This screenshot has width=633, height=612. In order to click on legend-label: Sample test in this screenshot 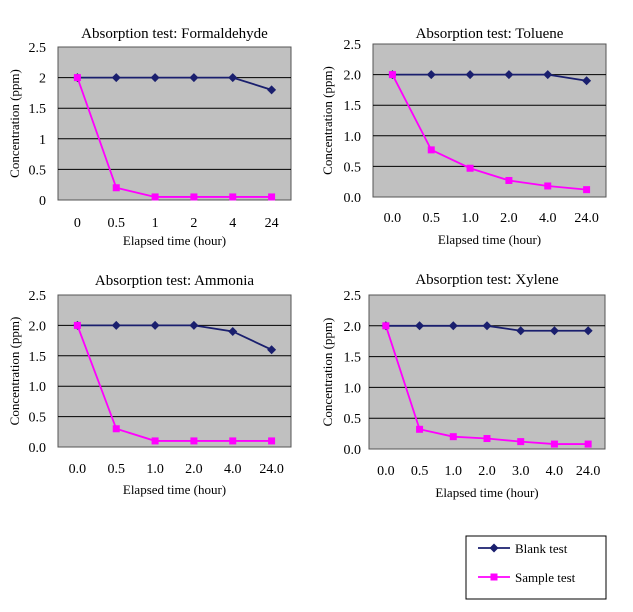, I will do `click(545, 577)`.